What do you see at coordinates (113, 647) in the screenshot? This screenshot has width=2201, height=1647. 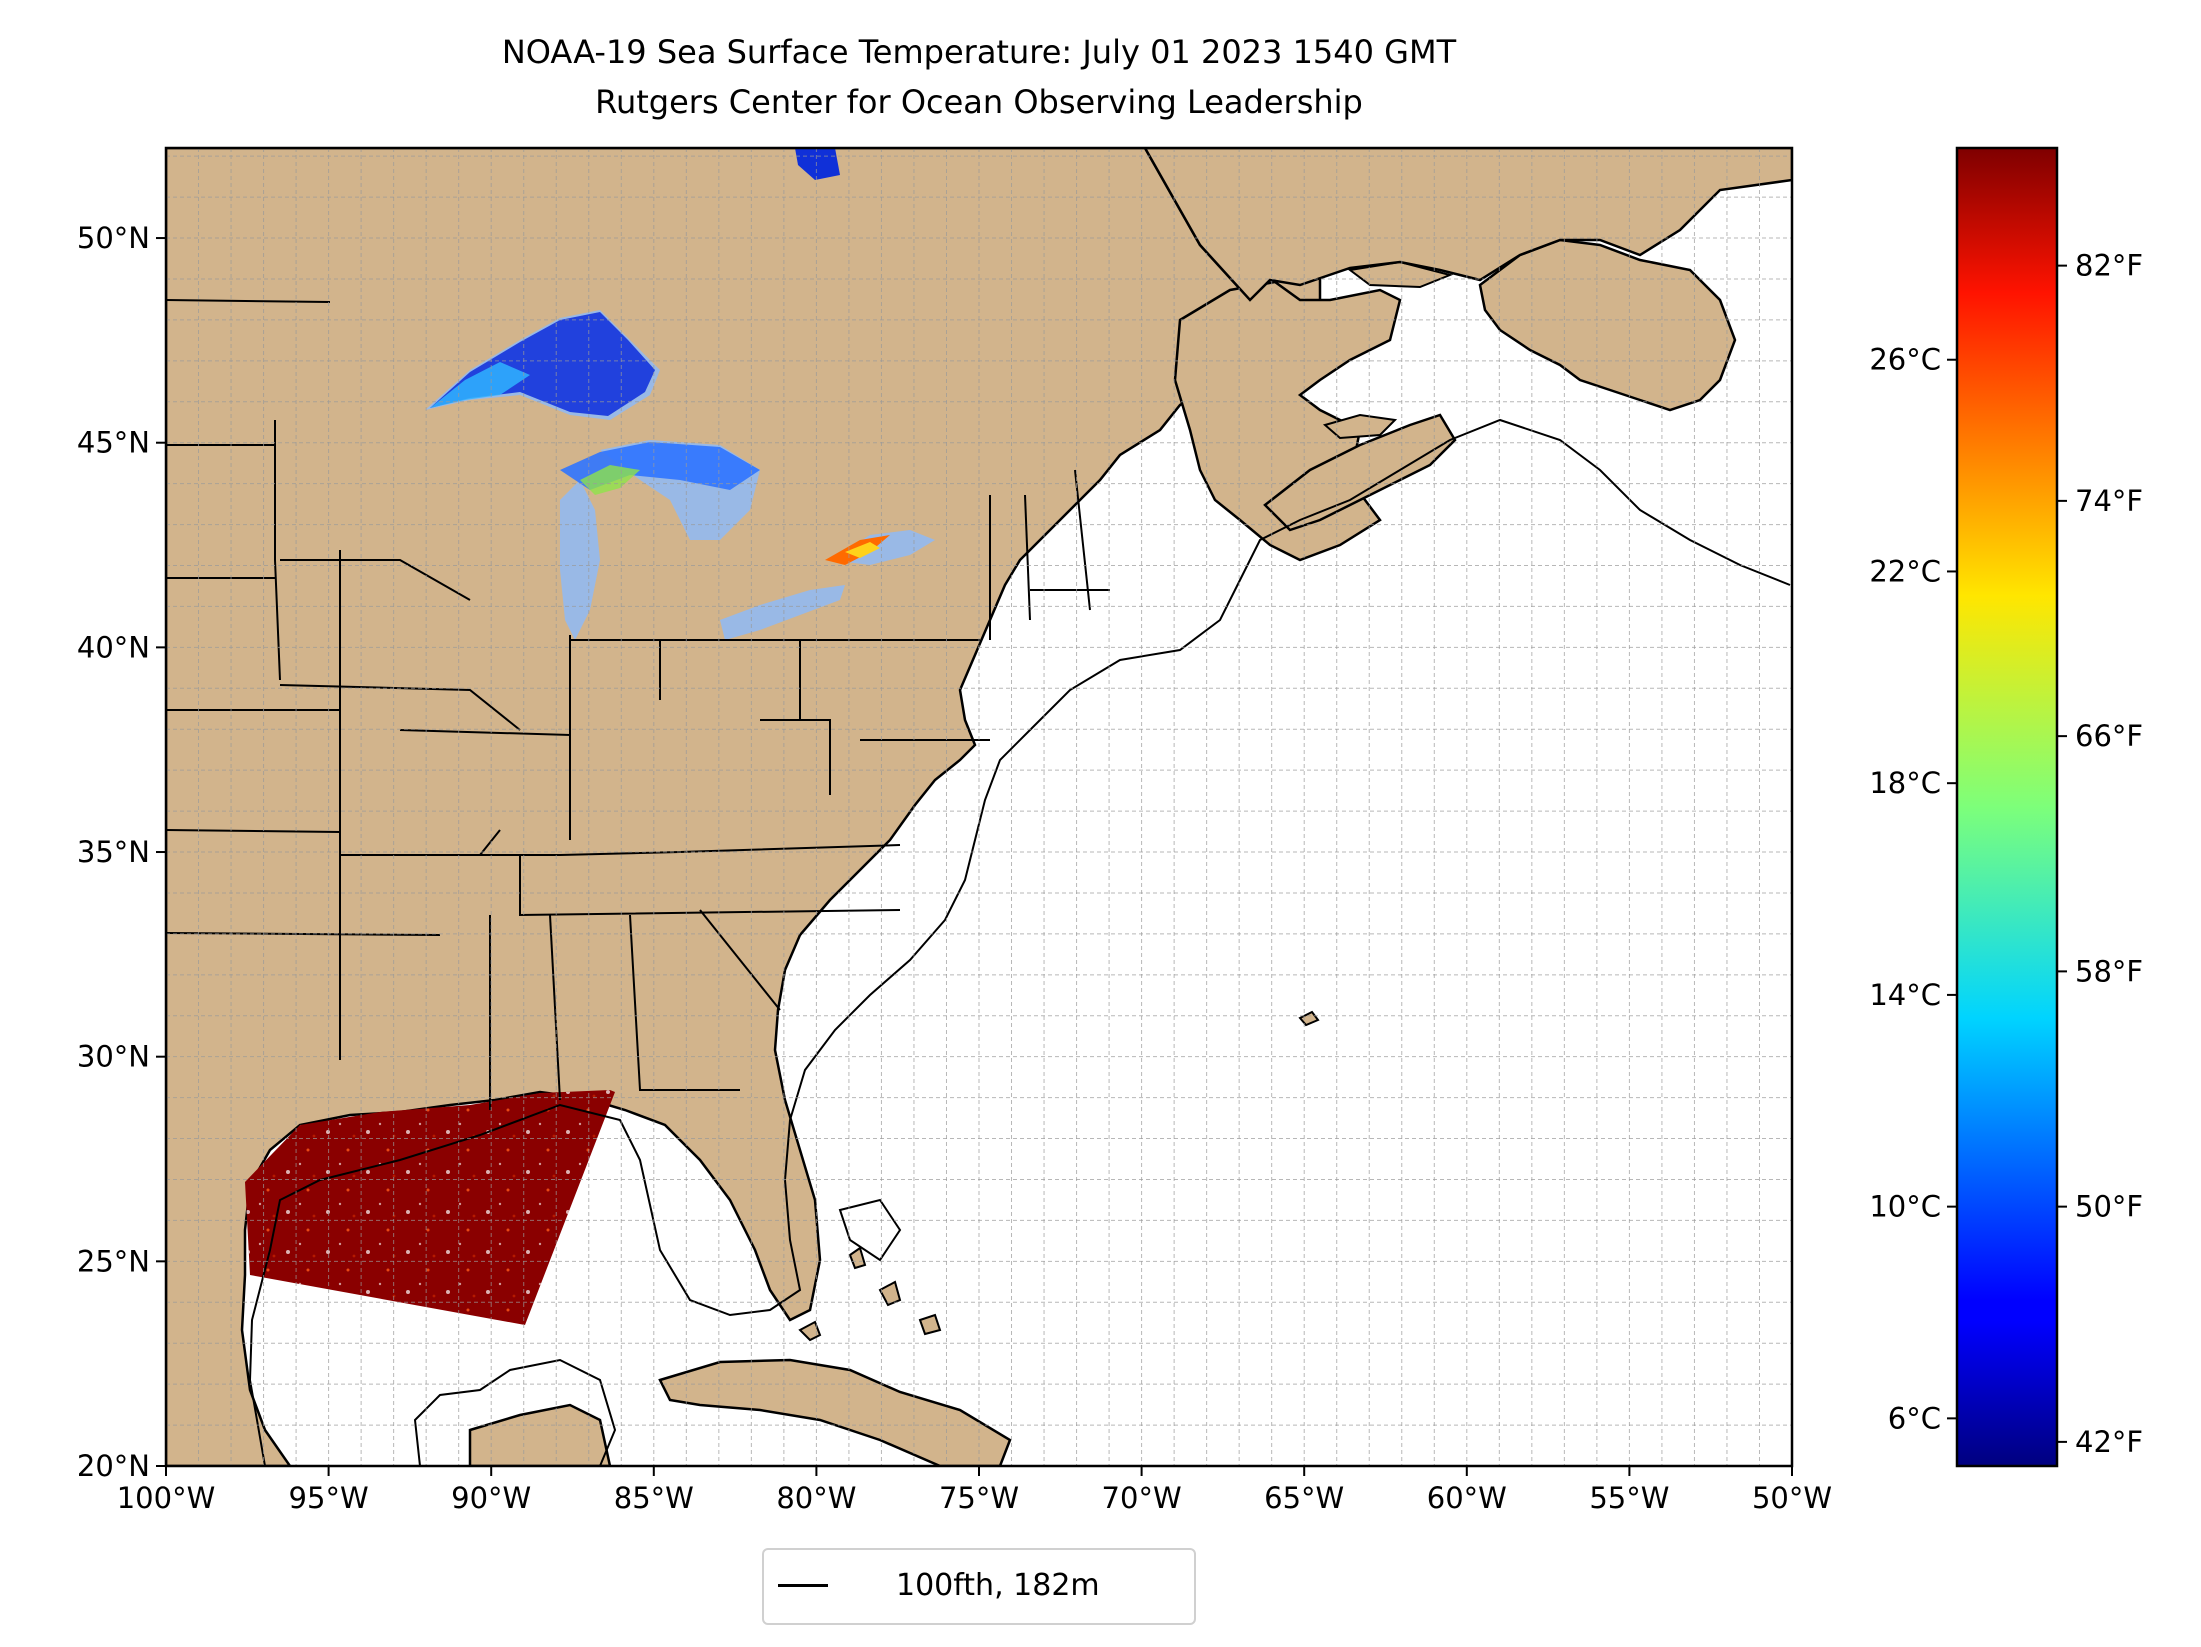 I see `lat-tick-label: 40°N` at bounding box center [113, 647].